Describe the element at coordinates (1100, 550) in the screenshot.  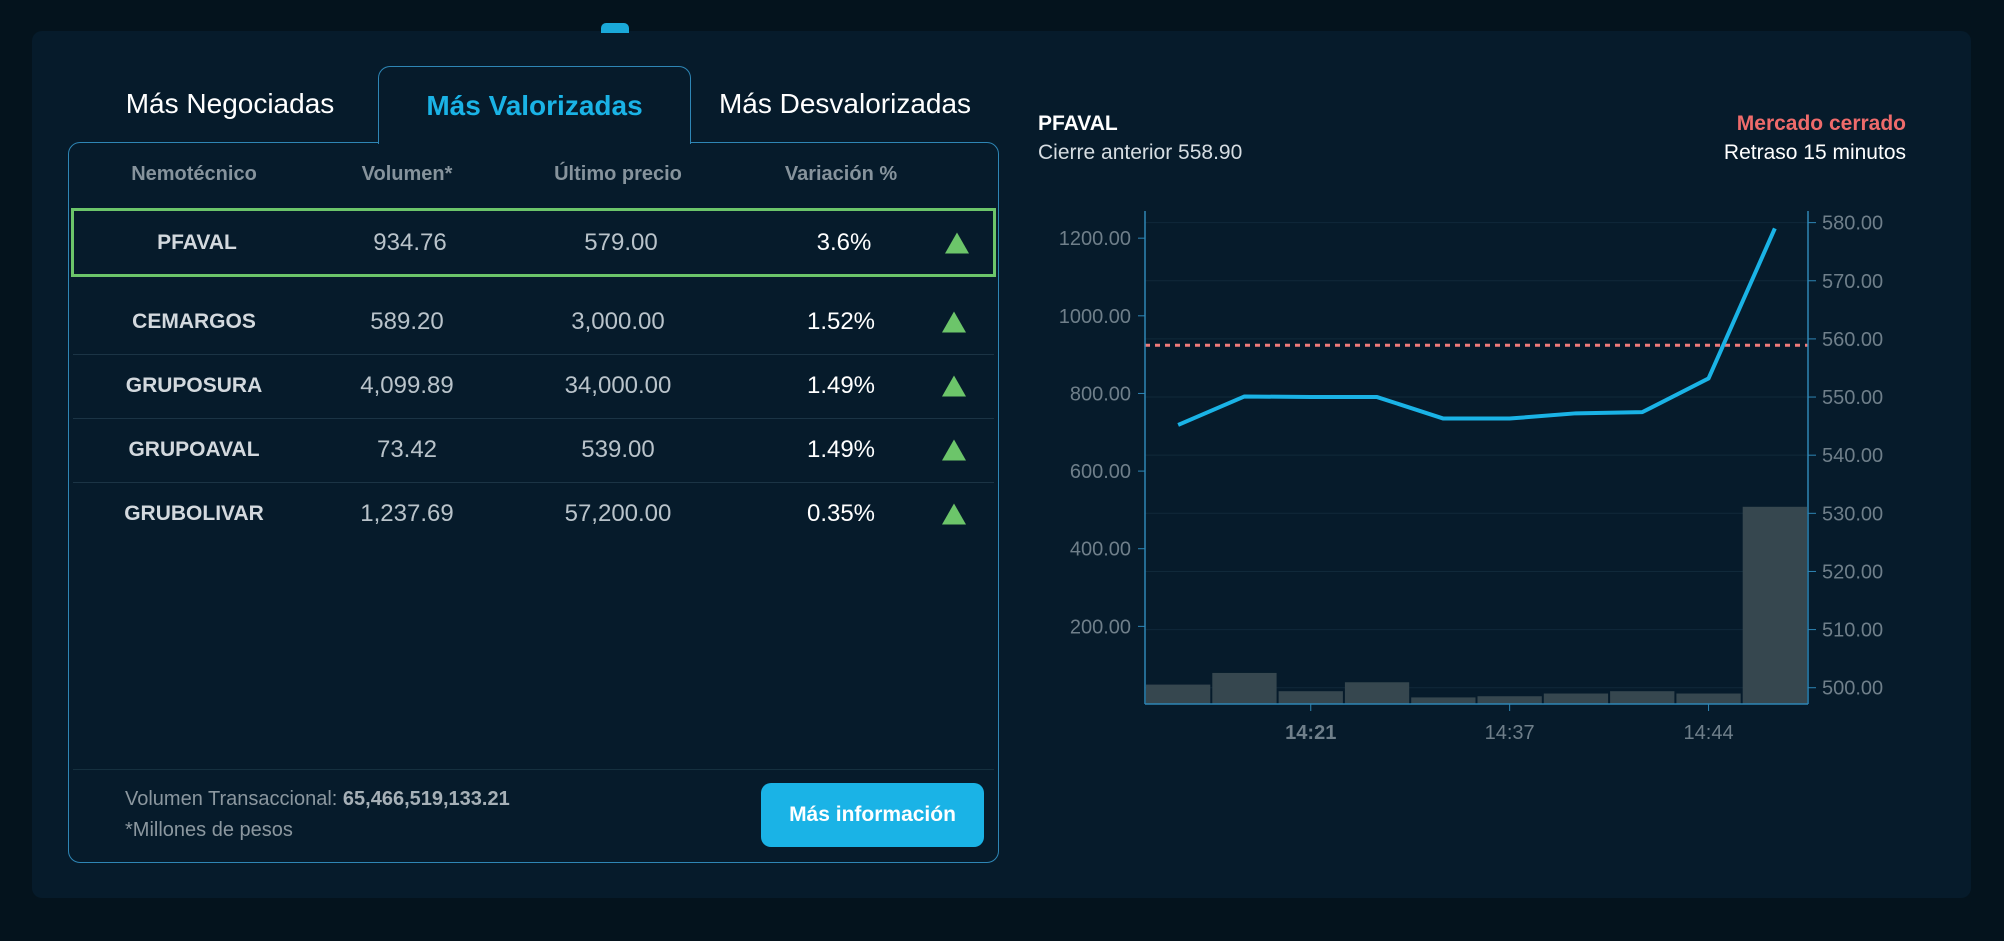
I see `left-axis-label: 400.00` at that location.